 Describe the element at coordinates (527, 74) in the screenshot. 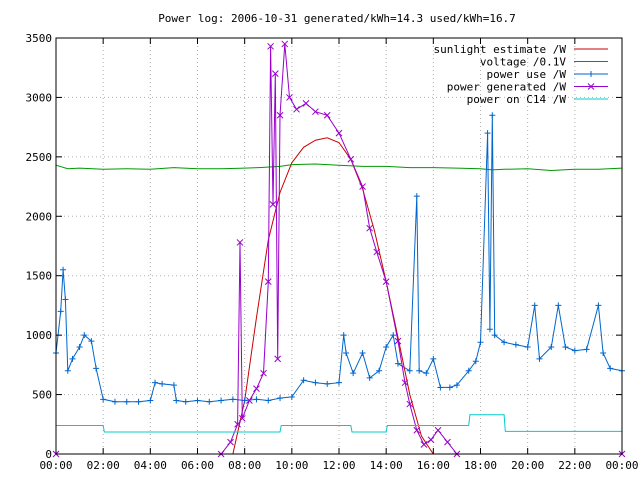

I see `legend-label: power use /W` at that location.